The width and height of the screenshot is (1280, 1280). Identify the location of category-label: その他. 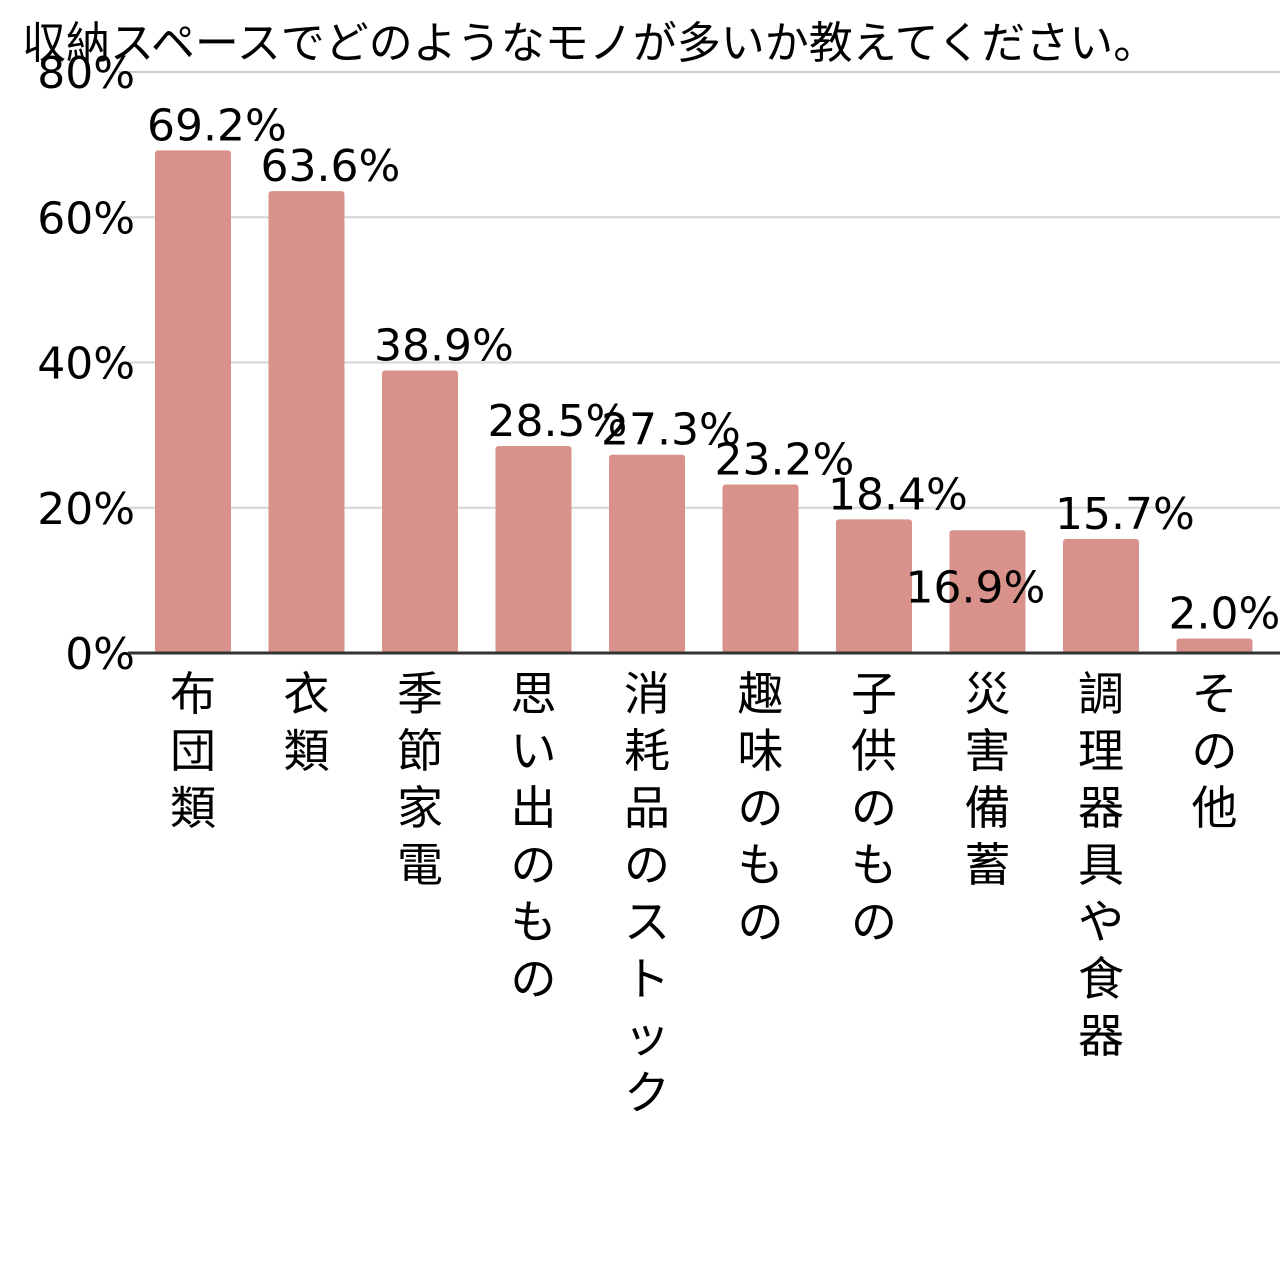
(1215, 751).